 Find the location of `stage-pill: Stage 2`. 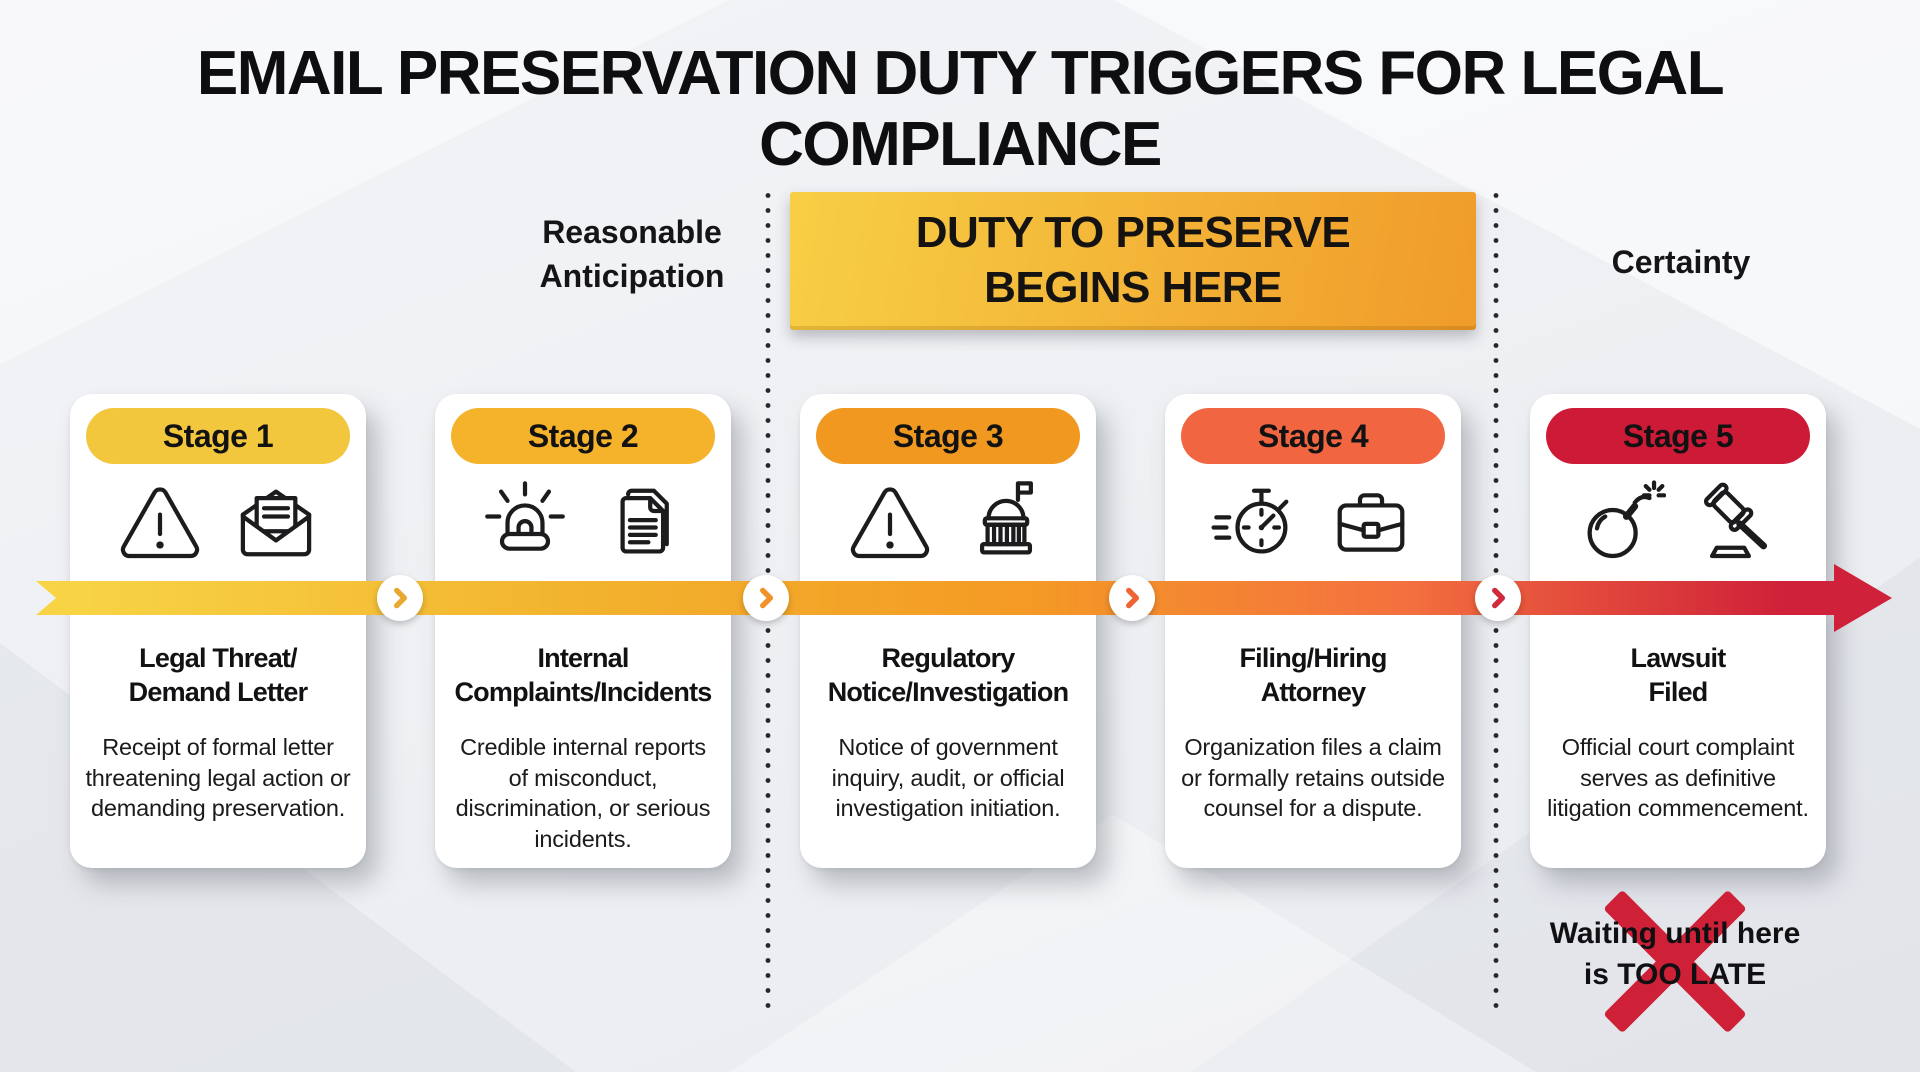

stage-pill: Stage 2 is located at coordinates (583, 436).